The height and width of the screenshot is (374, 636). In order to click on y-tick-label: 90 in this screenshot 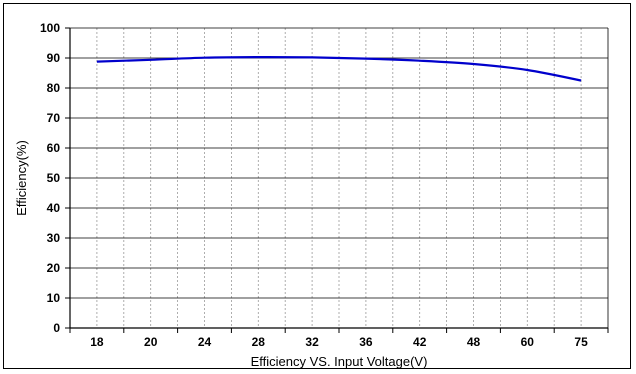, I will do `click(54, 58)`.